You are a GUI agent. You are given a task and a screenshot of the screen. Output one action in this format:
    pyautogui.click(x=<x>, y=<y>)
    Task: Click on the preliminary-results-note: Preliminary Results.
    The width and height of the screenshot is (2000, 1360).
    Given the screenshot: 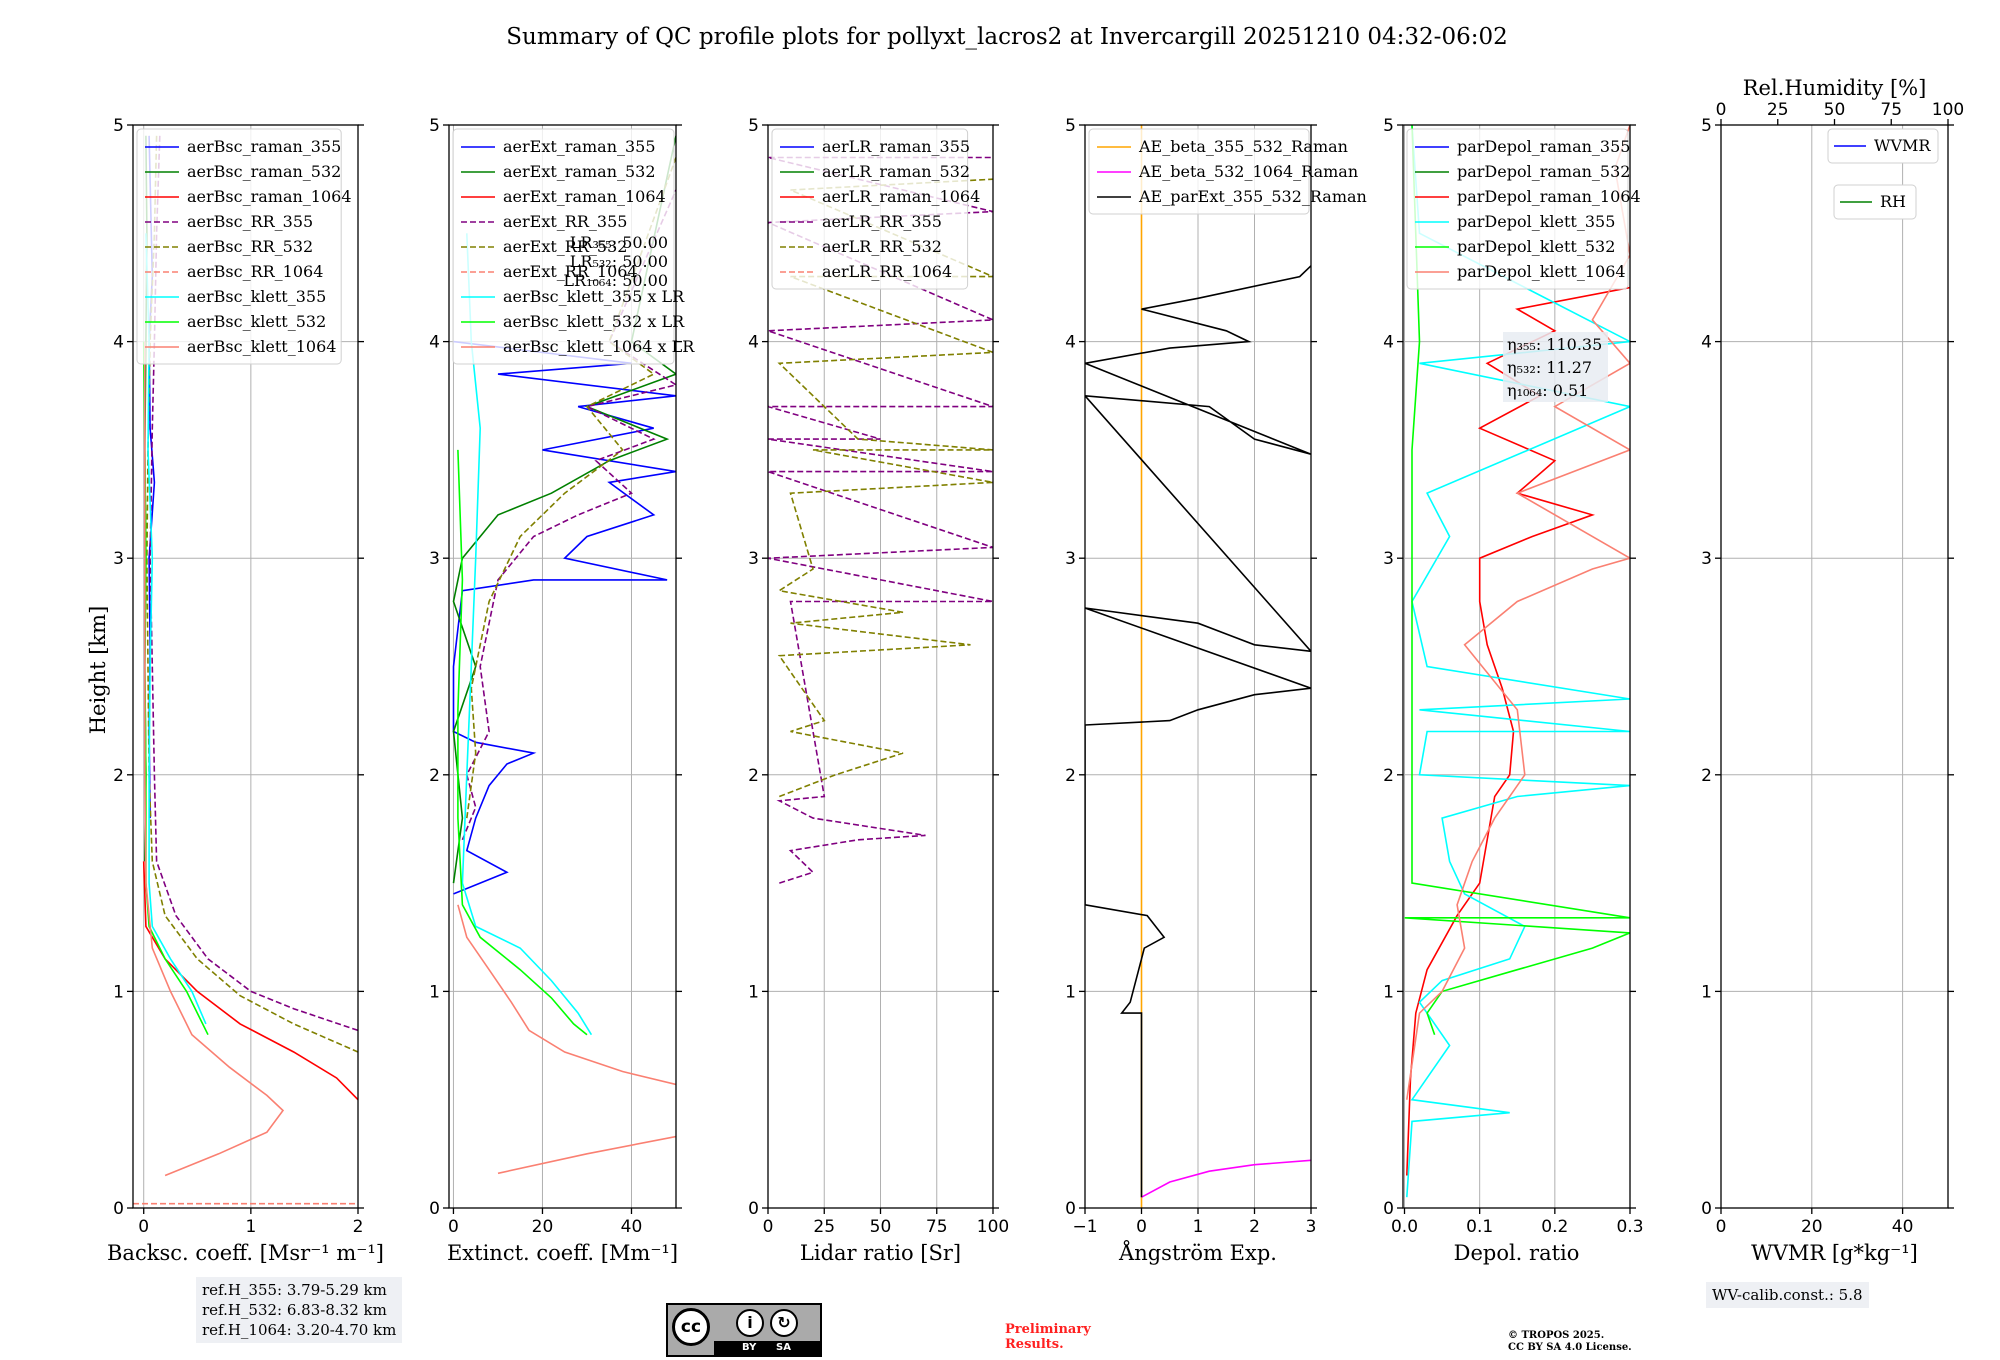 What is the action you would take?
    pyautogui.click(x=1048, y=1337)
    